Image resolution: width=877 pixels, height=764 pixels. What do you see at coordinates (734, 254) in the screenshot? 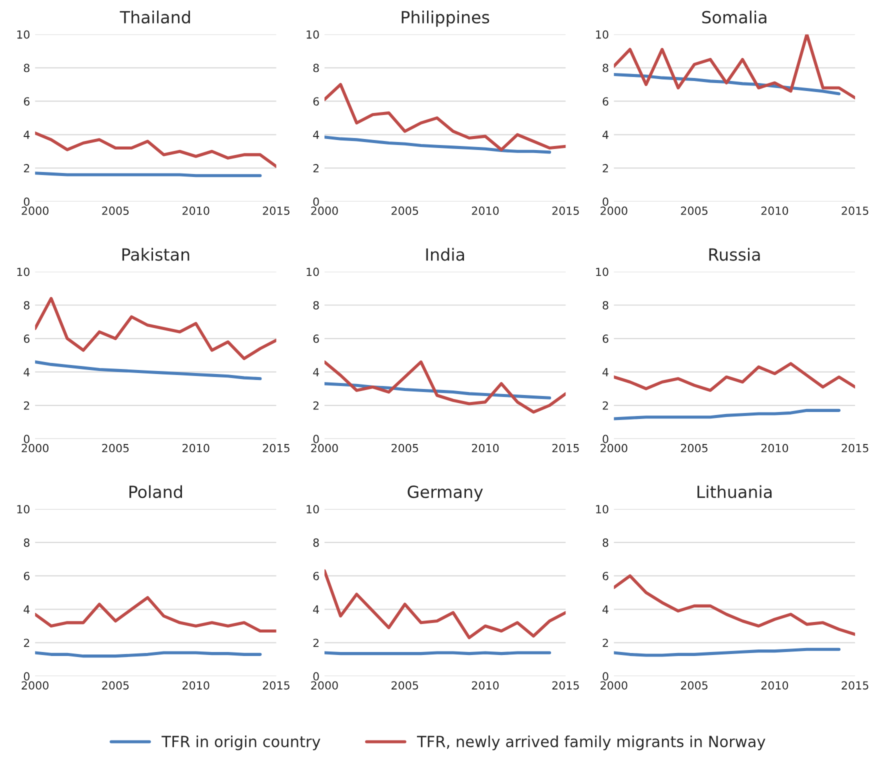
I see `chart-title: Russia` at bounding box center [734, 254].